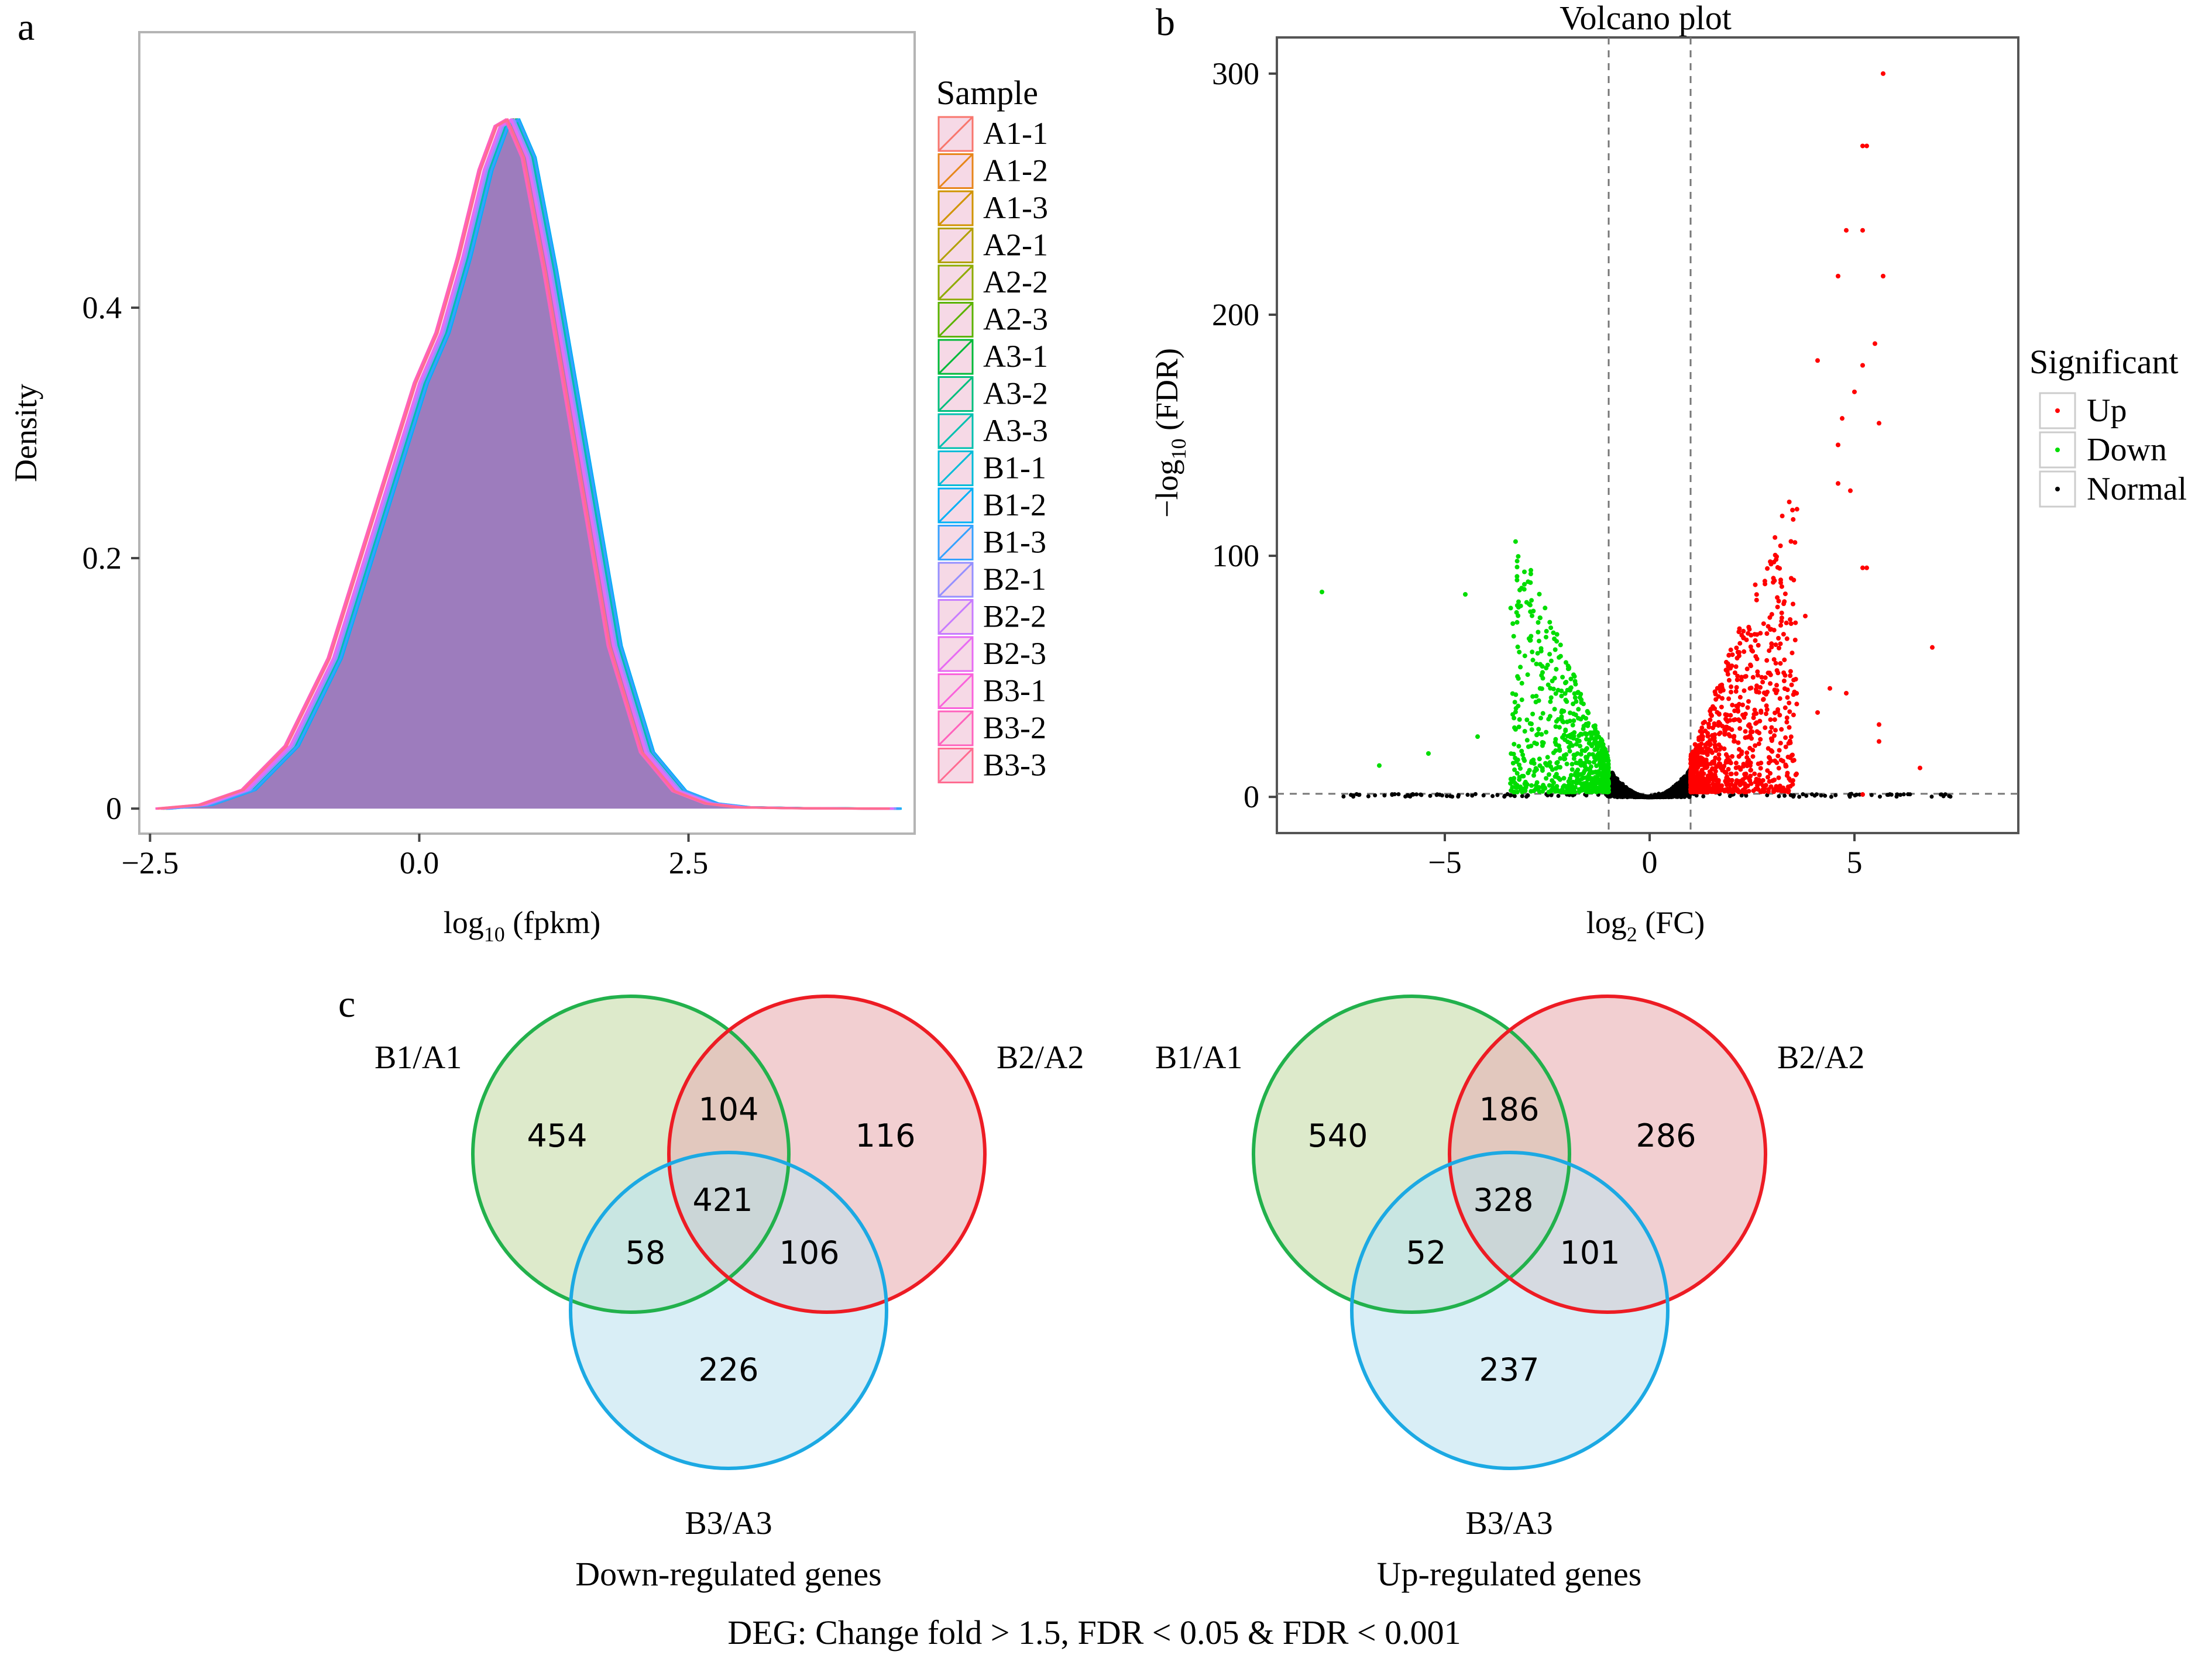 The width and height of the screenshot is (2212, 1655). Describe the element at coordinates (1636, 435) in the screenshot. I see `volcano-points` at that location.